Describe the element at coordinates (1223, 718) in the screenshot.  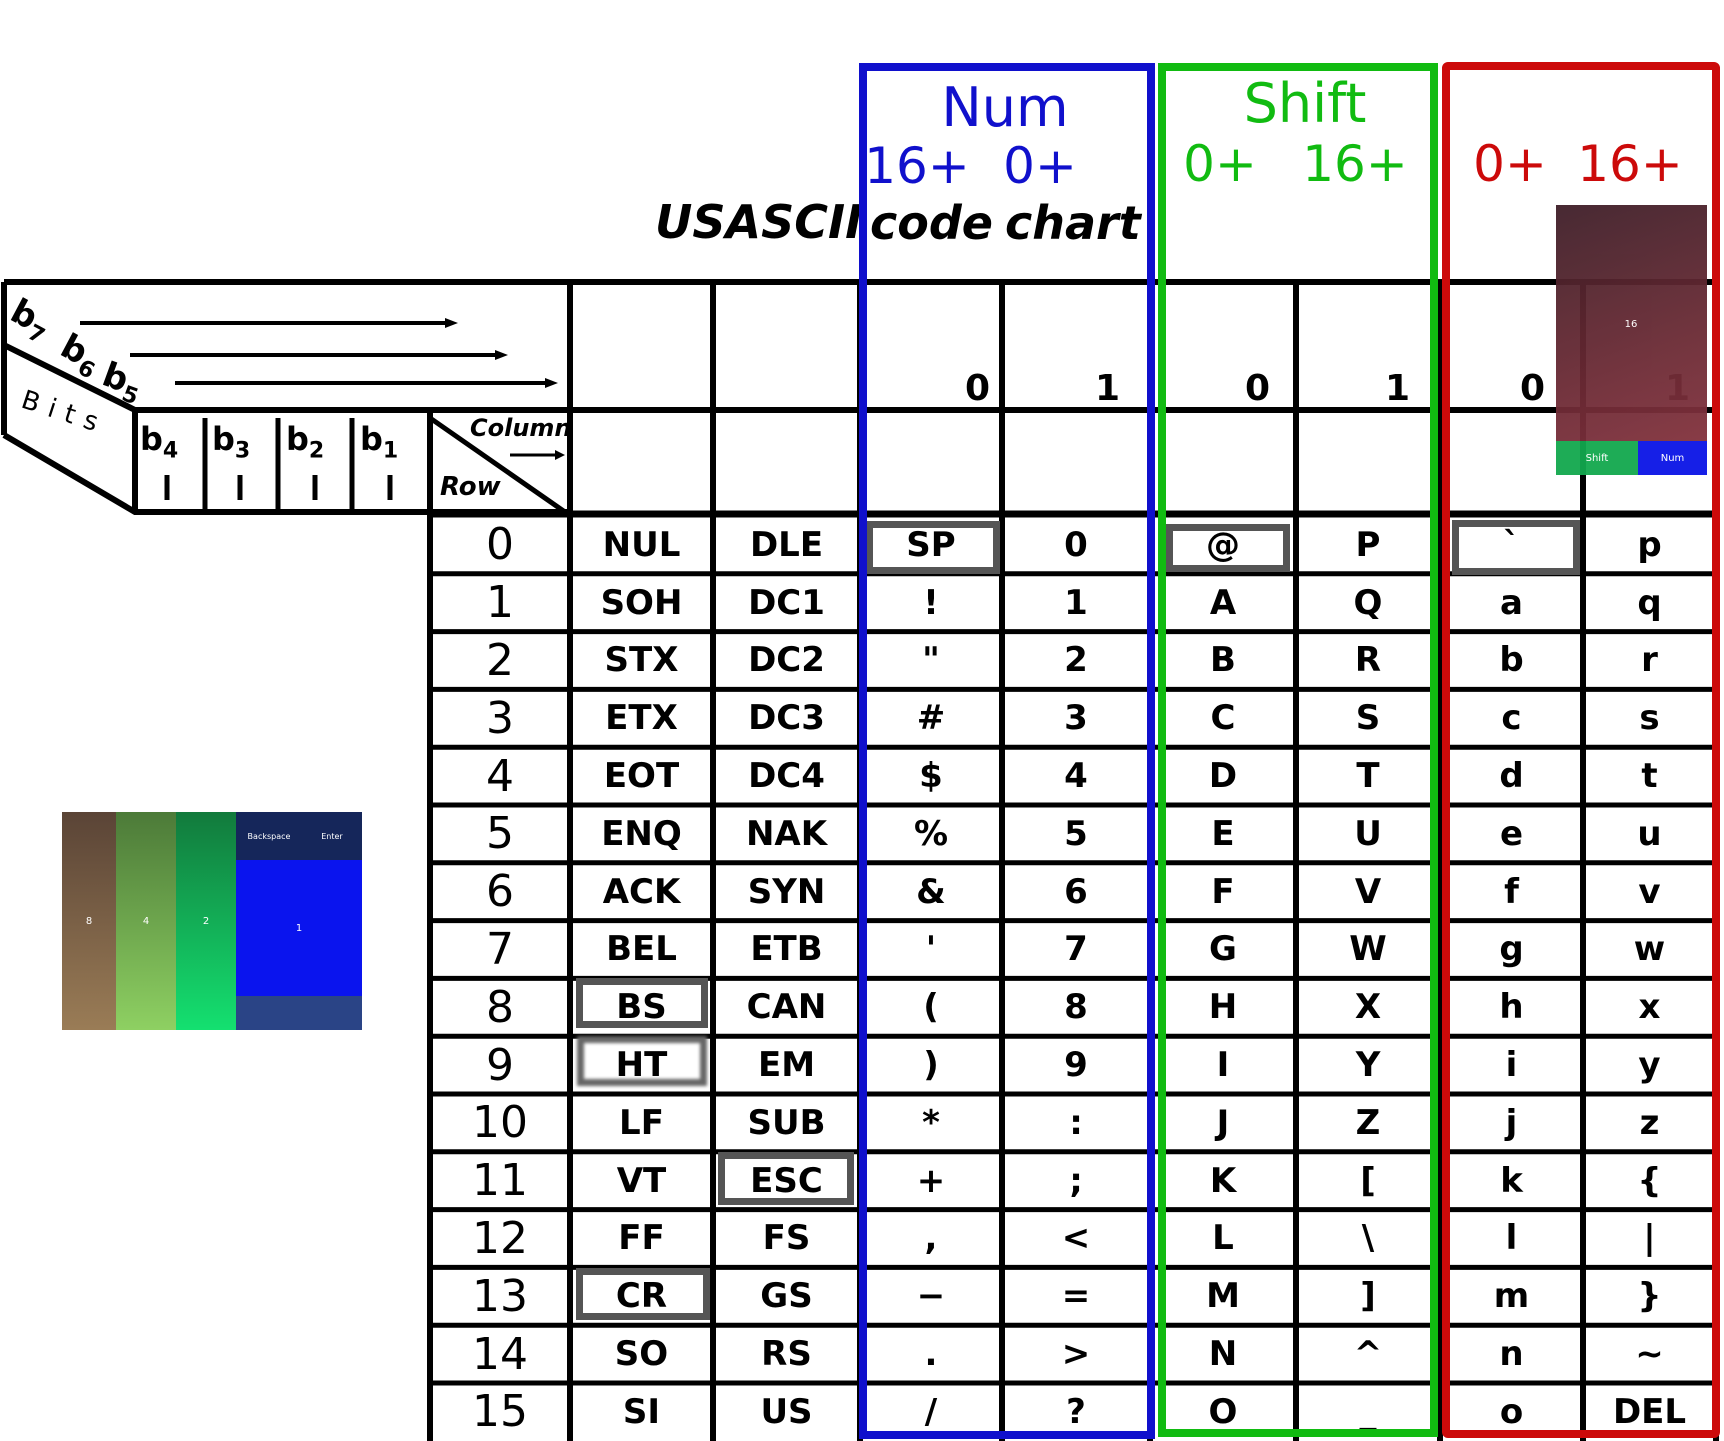
I see `table-cell: C` at that location.